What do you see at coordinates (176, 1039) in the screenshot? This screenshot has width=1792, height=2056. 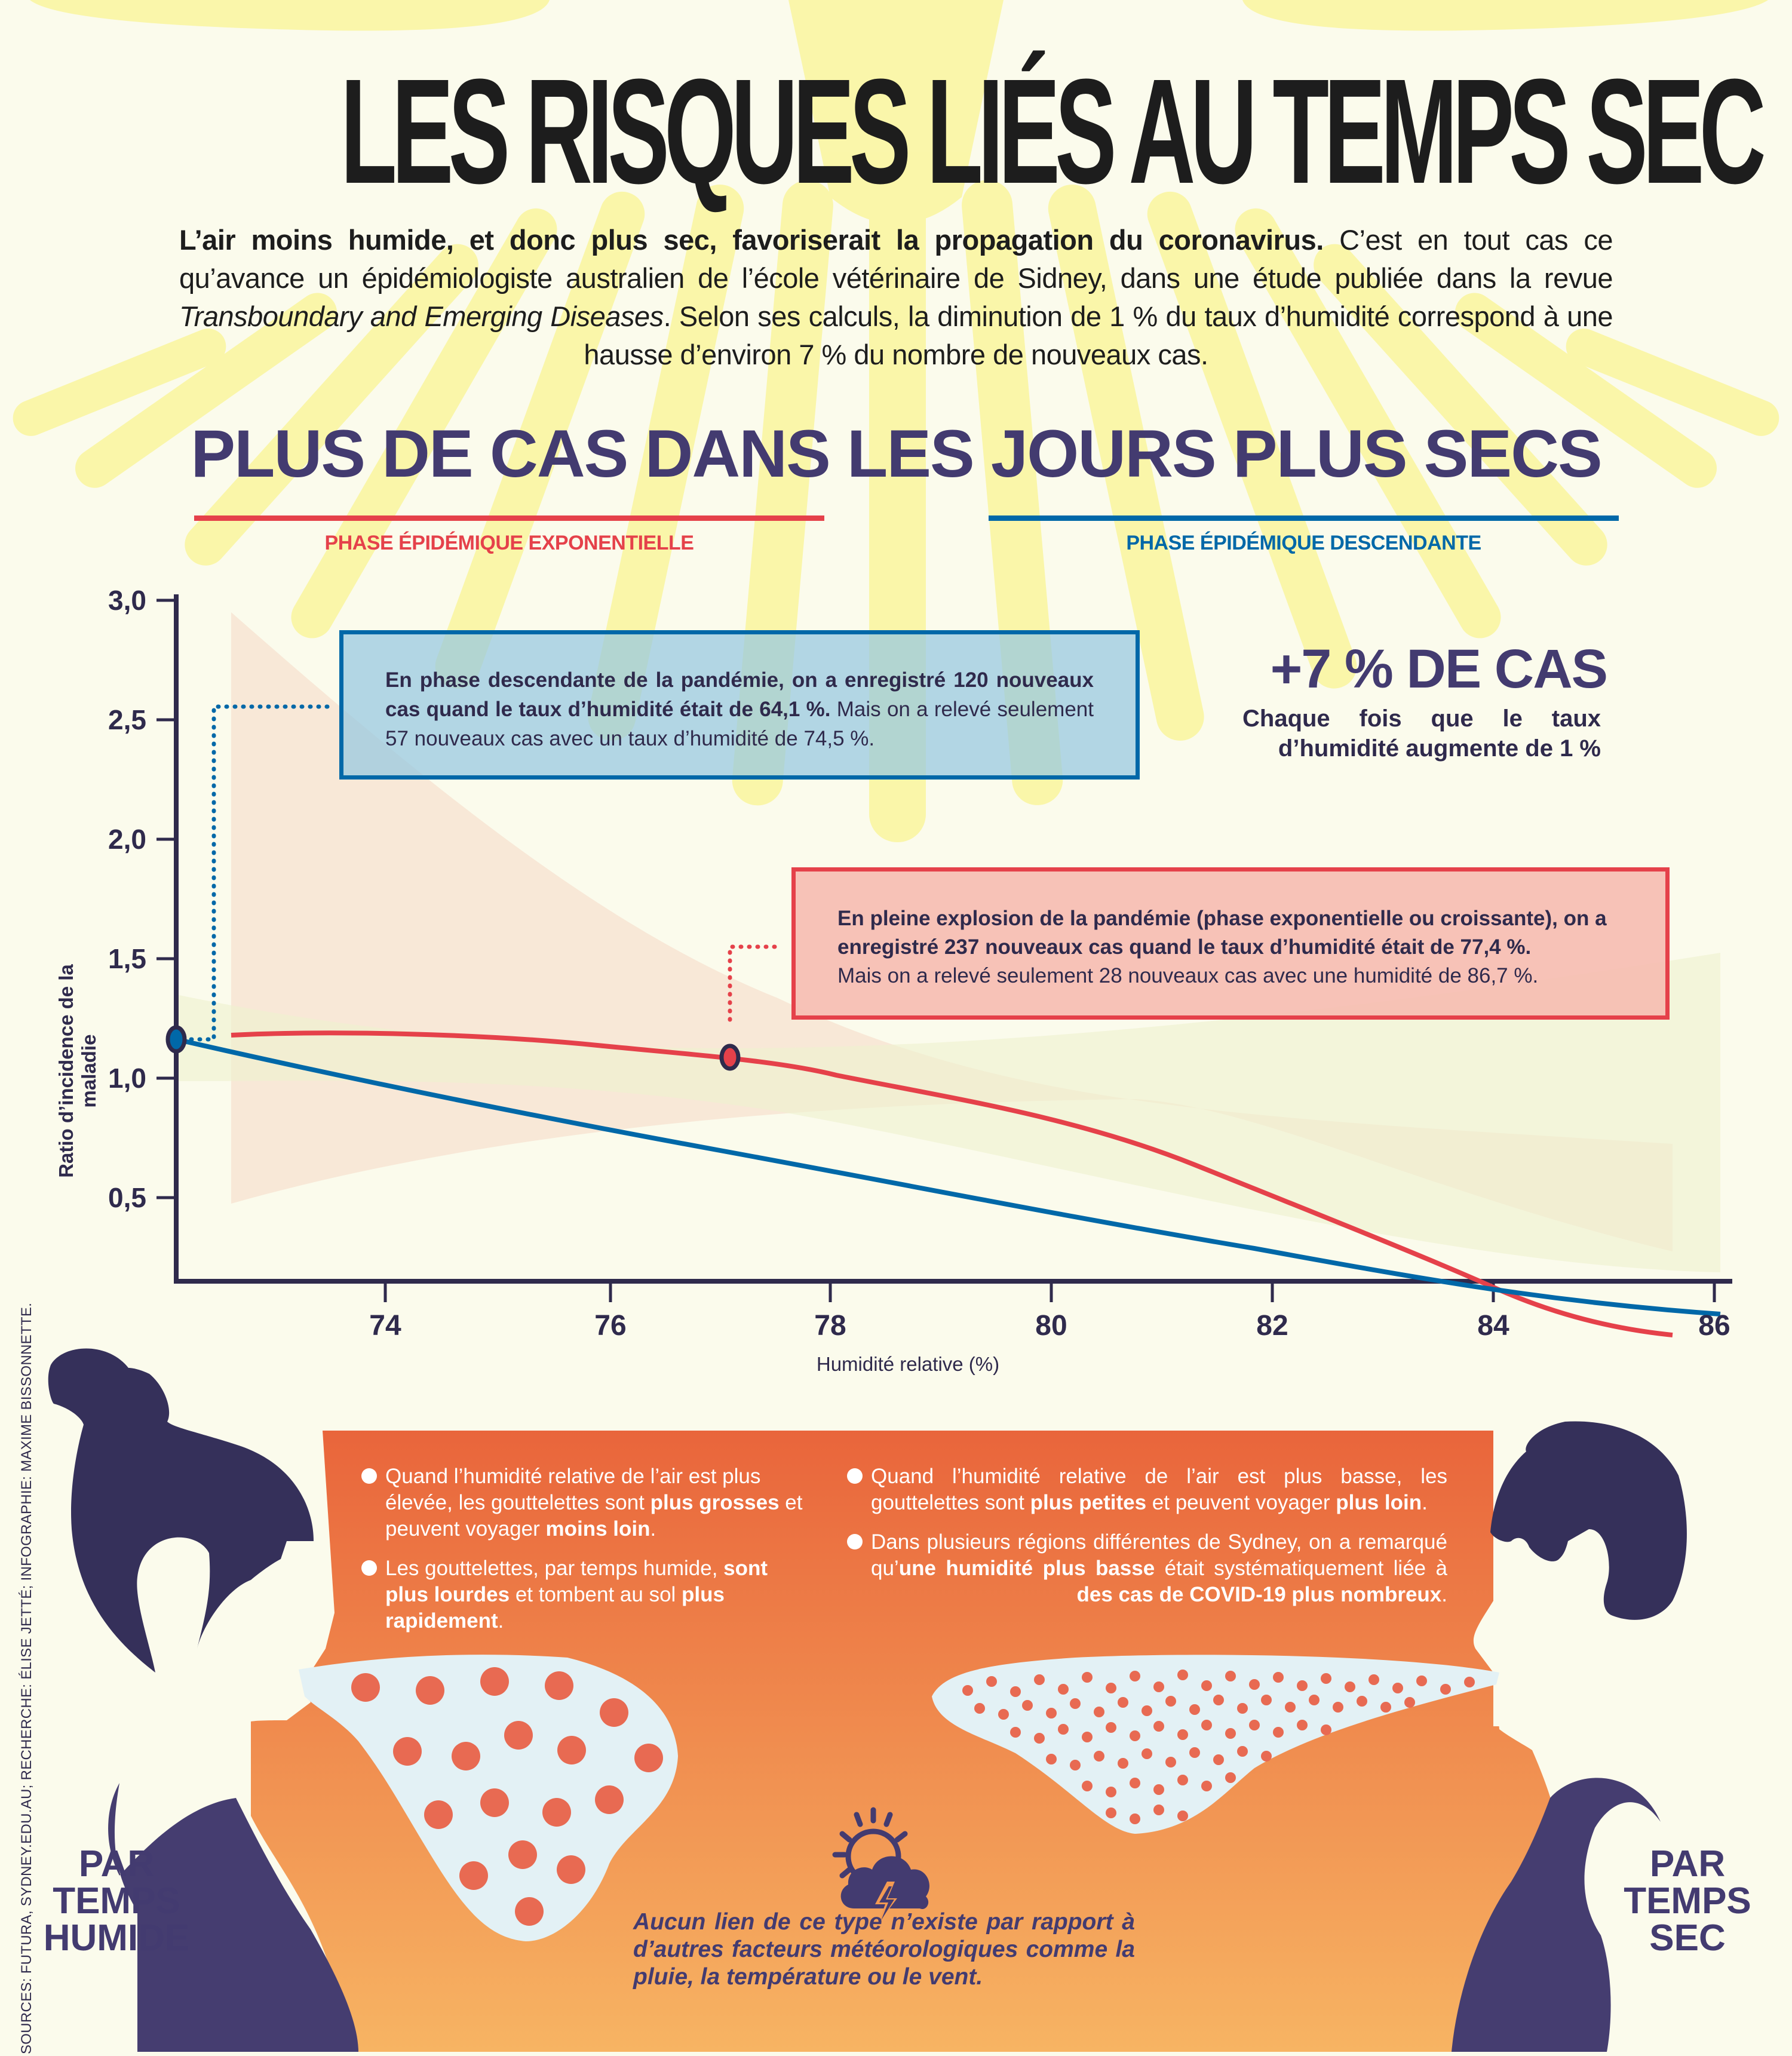 I see `highlight-point-descending` at bounding box center [176, 1039].